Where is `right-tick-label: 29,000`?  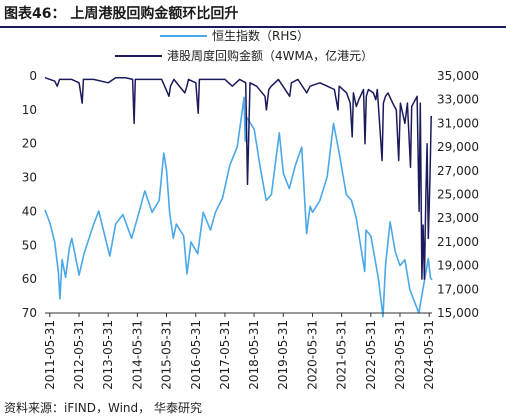
right-tick-label: 29,000 is located at coordinates (458, 147).